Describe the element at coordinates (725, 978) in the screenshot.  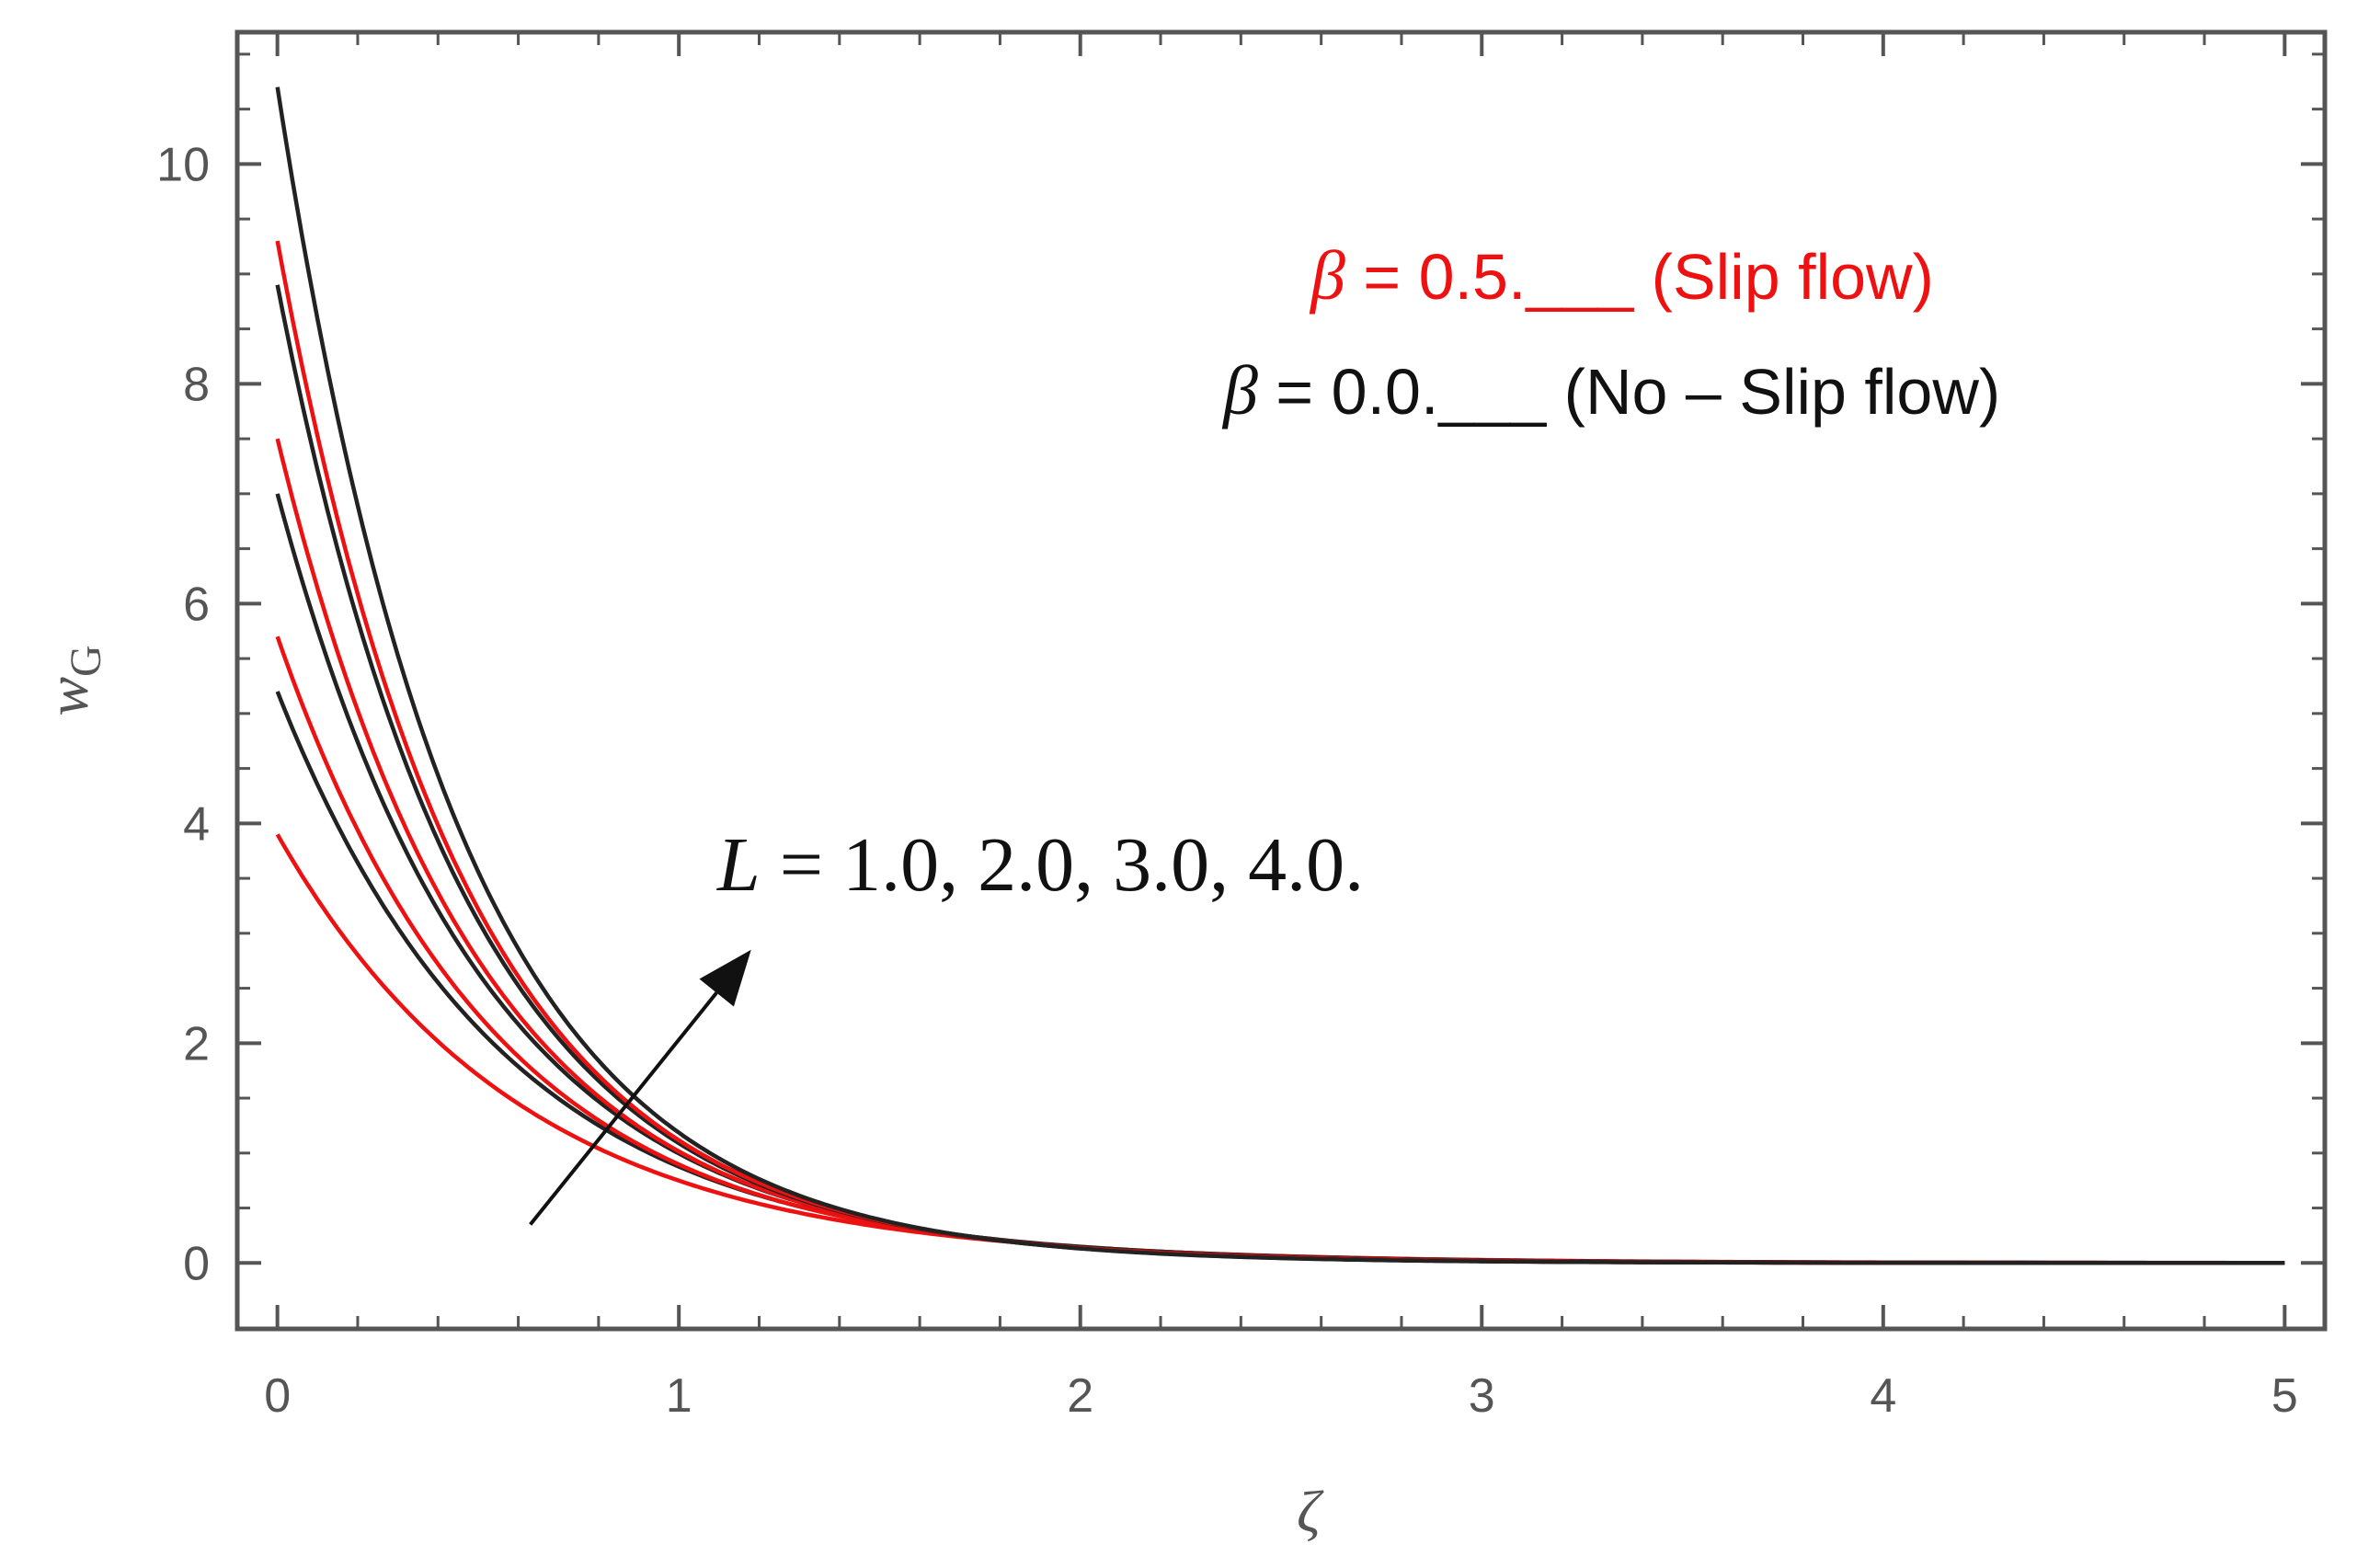
I see `annotation-arrowhead` at that location.